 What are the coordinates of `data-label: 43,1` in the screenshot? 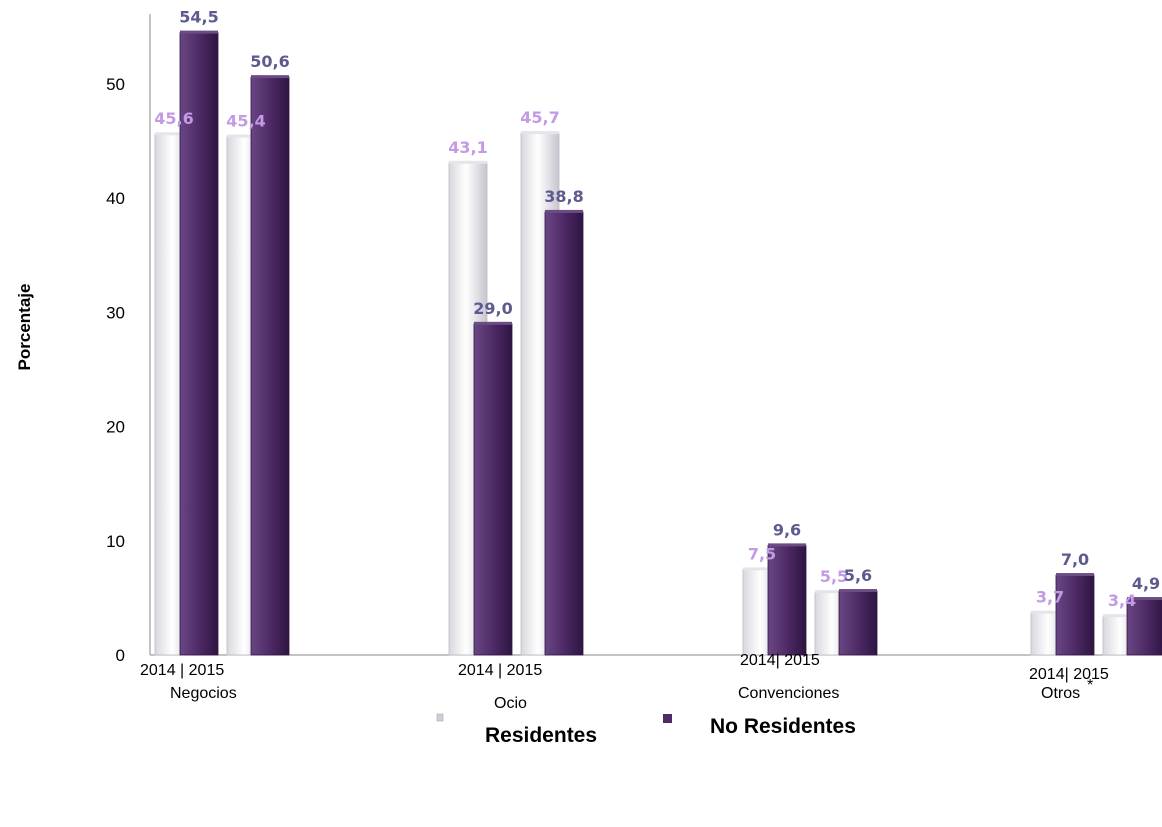 It's located at (467, 147).